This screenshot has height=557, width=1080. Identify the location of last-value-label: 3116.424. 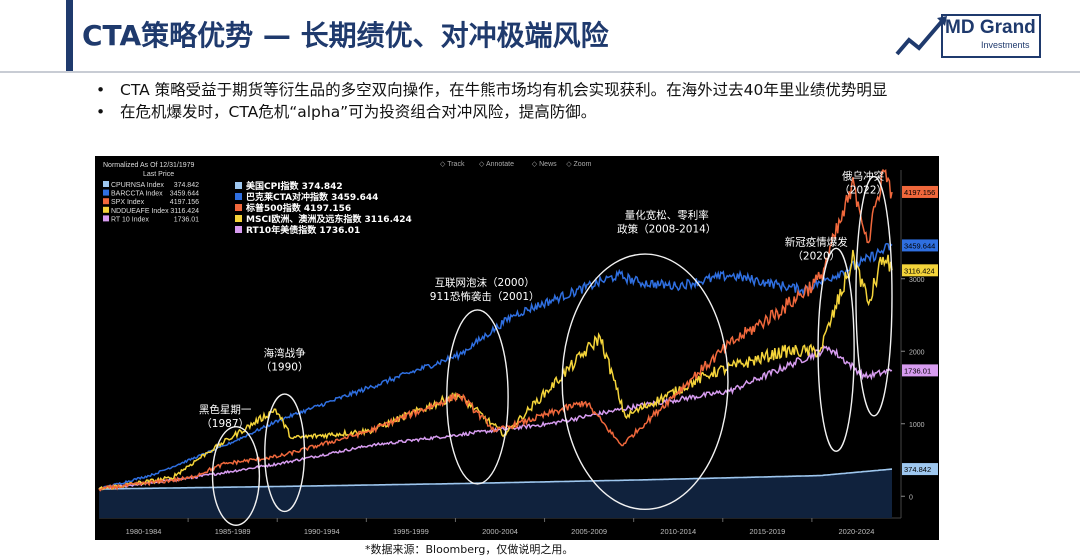
(919, 270).